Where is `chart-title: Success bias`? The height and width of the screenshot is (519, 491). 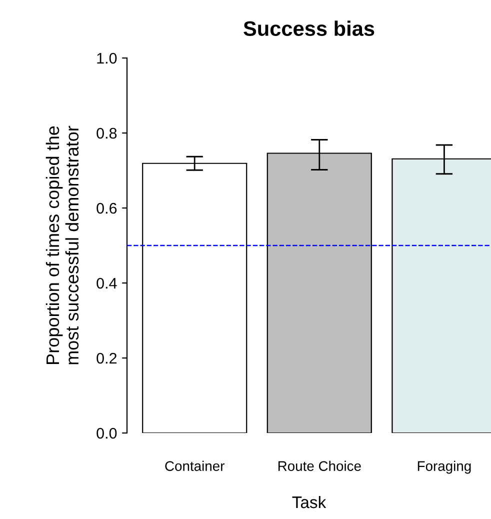 chart-title: Success bias is located at coordinates (309, 28).